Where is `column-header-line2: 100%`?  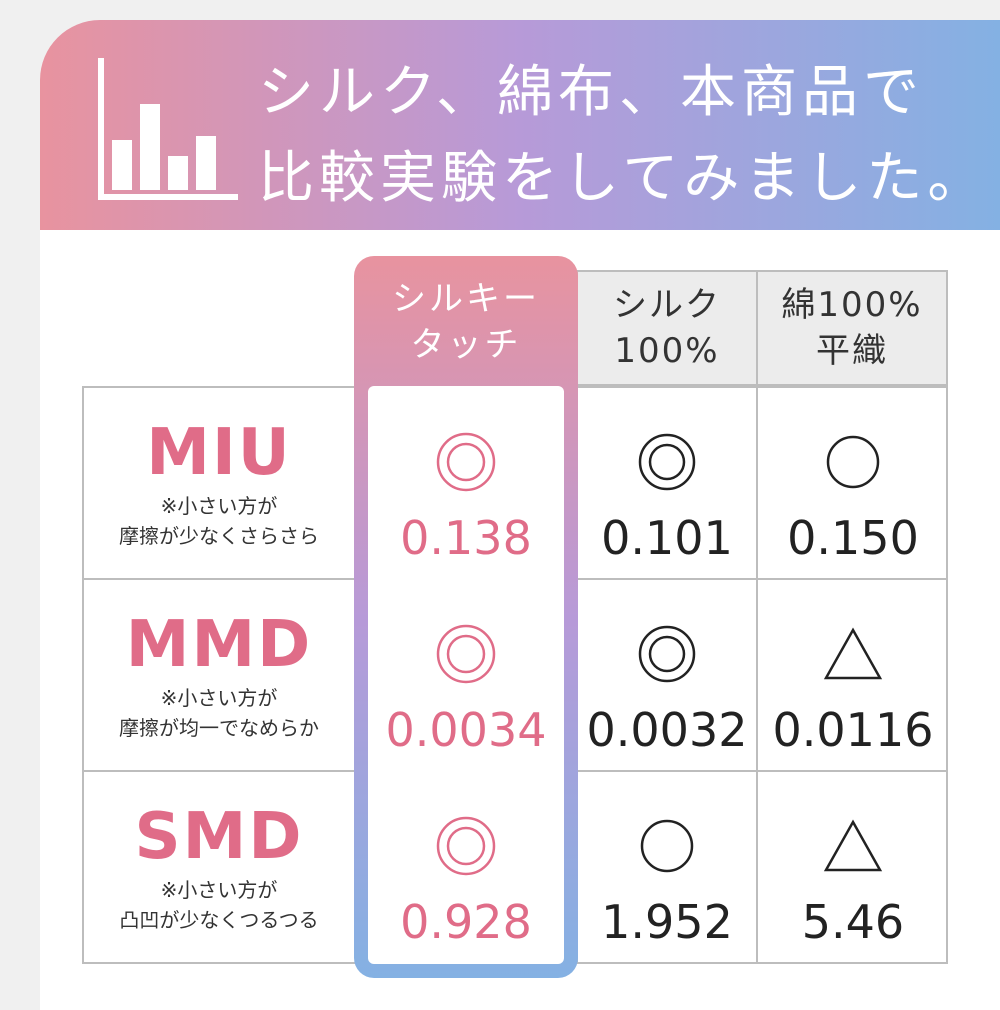
column-header-line2: 100% is located at coordinates (667, 351).